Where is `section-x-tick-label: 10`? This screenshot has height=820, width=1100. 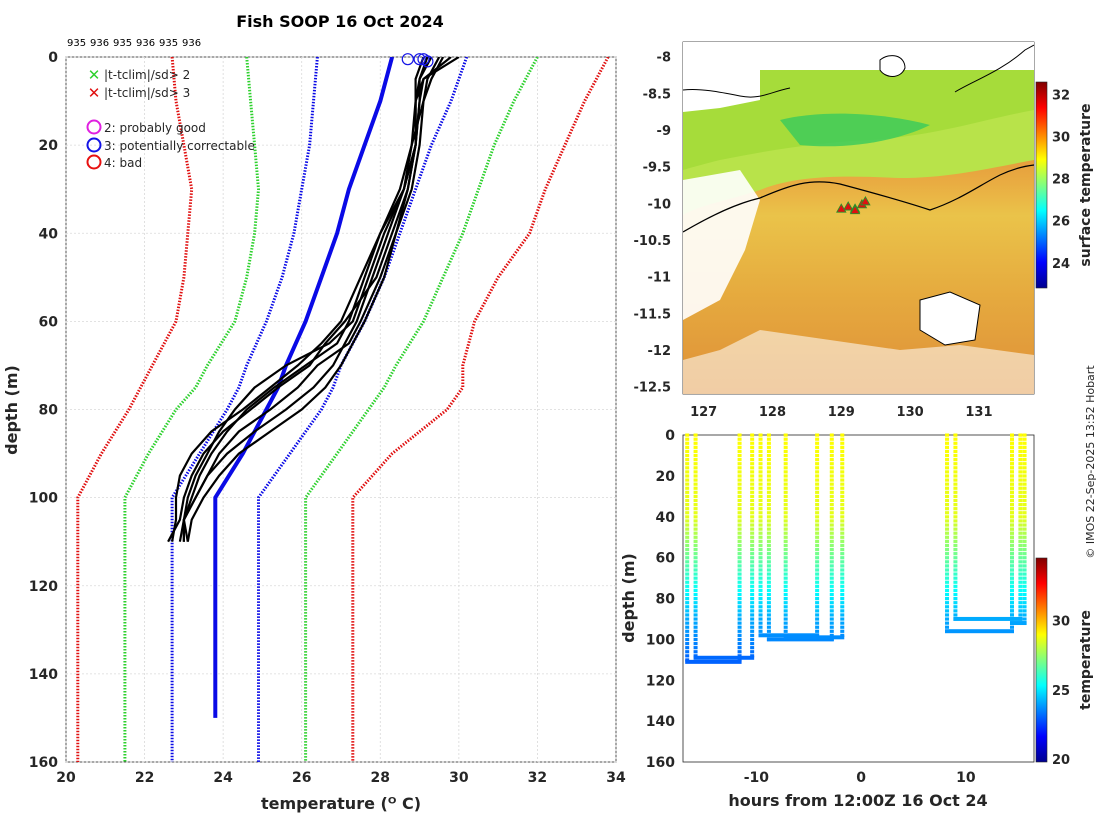
section-x-tick-label: 10 is located at coordinates (966, 778).